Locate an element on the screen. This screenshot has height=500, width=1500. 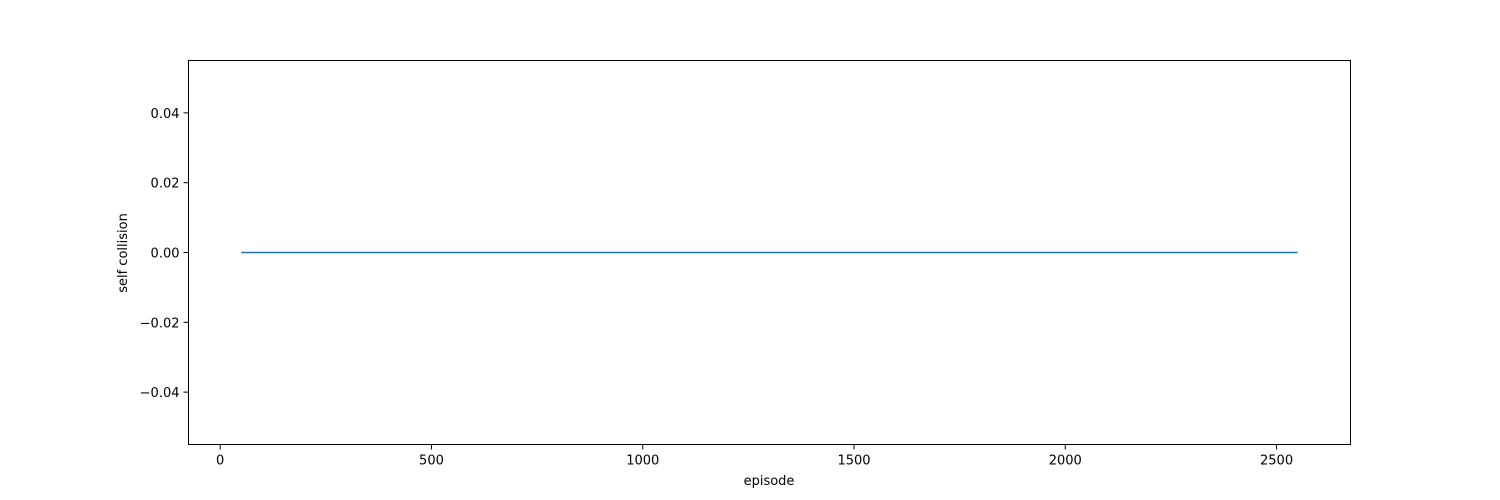
x-tick-label: 1500 is located at coordinates (853, 461).